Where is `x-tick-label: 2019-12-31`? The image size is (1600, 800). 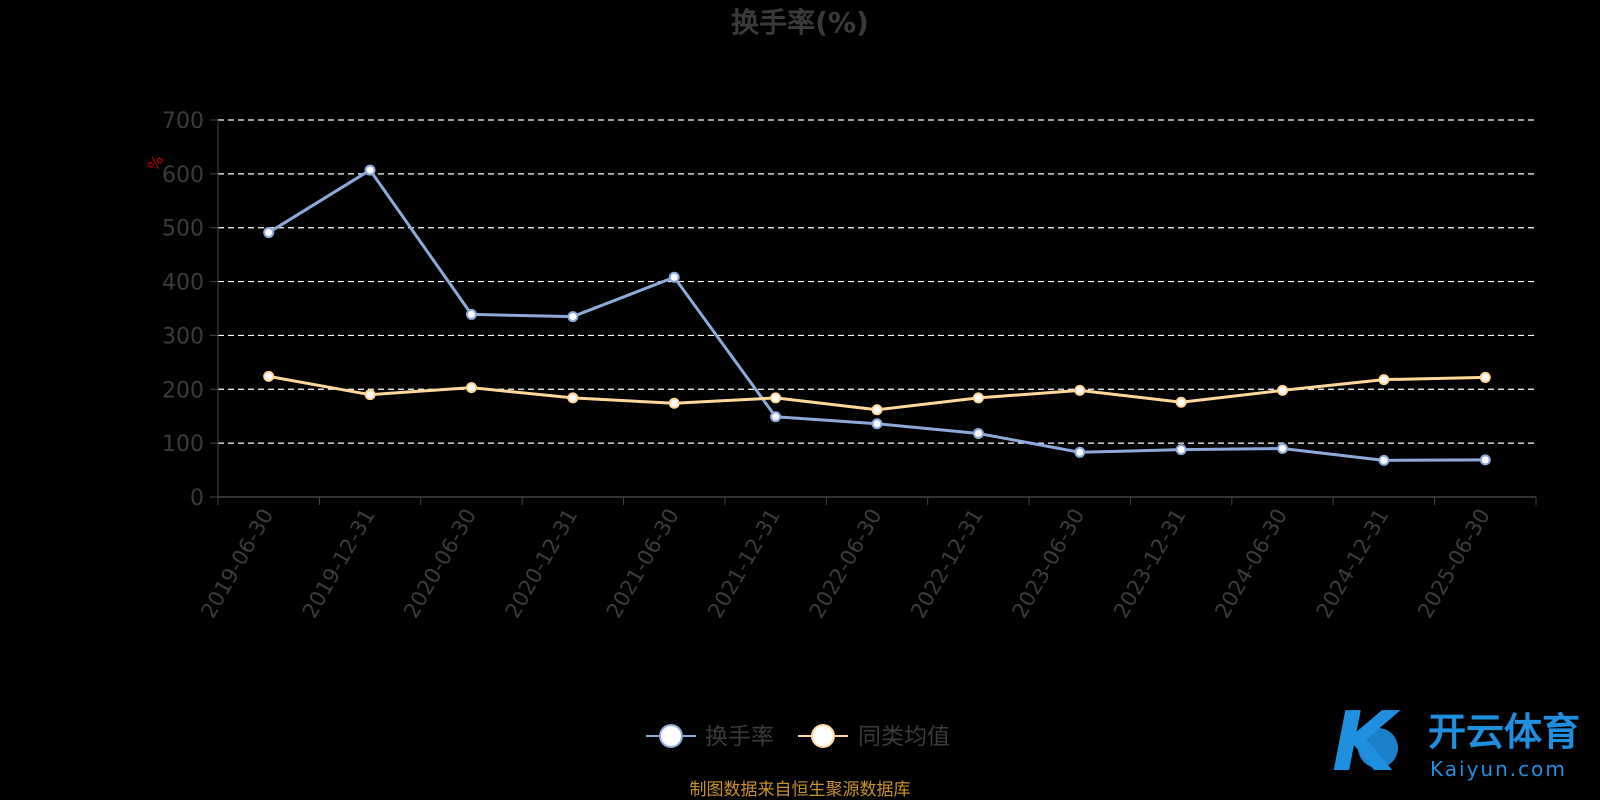
x-tick-label: 2019-12-31 is located at coordinates (339, 564).